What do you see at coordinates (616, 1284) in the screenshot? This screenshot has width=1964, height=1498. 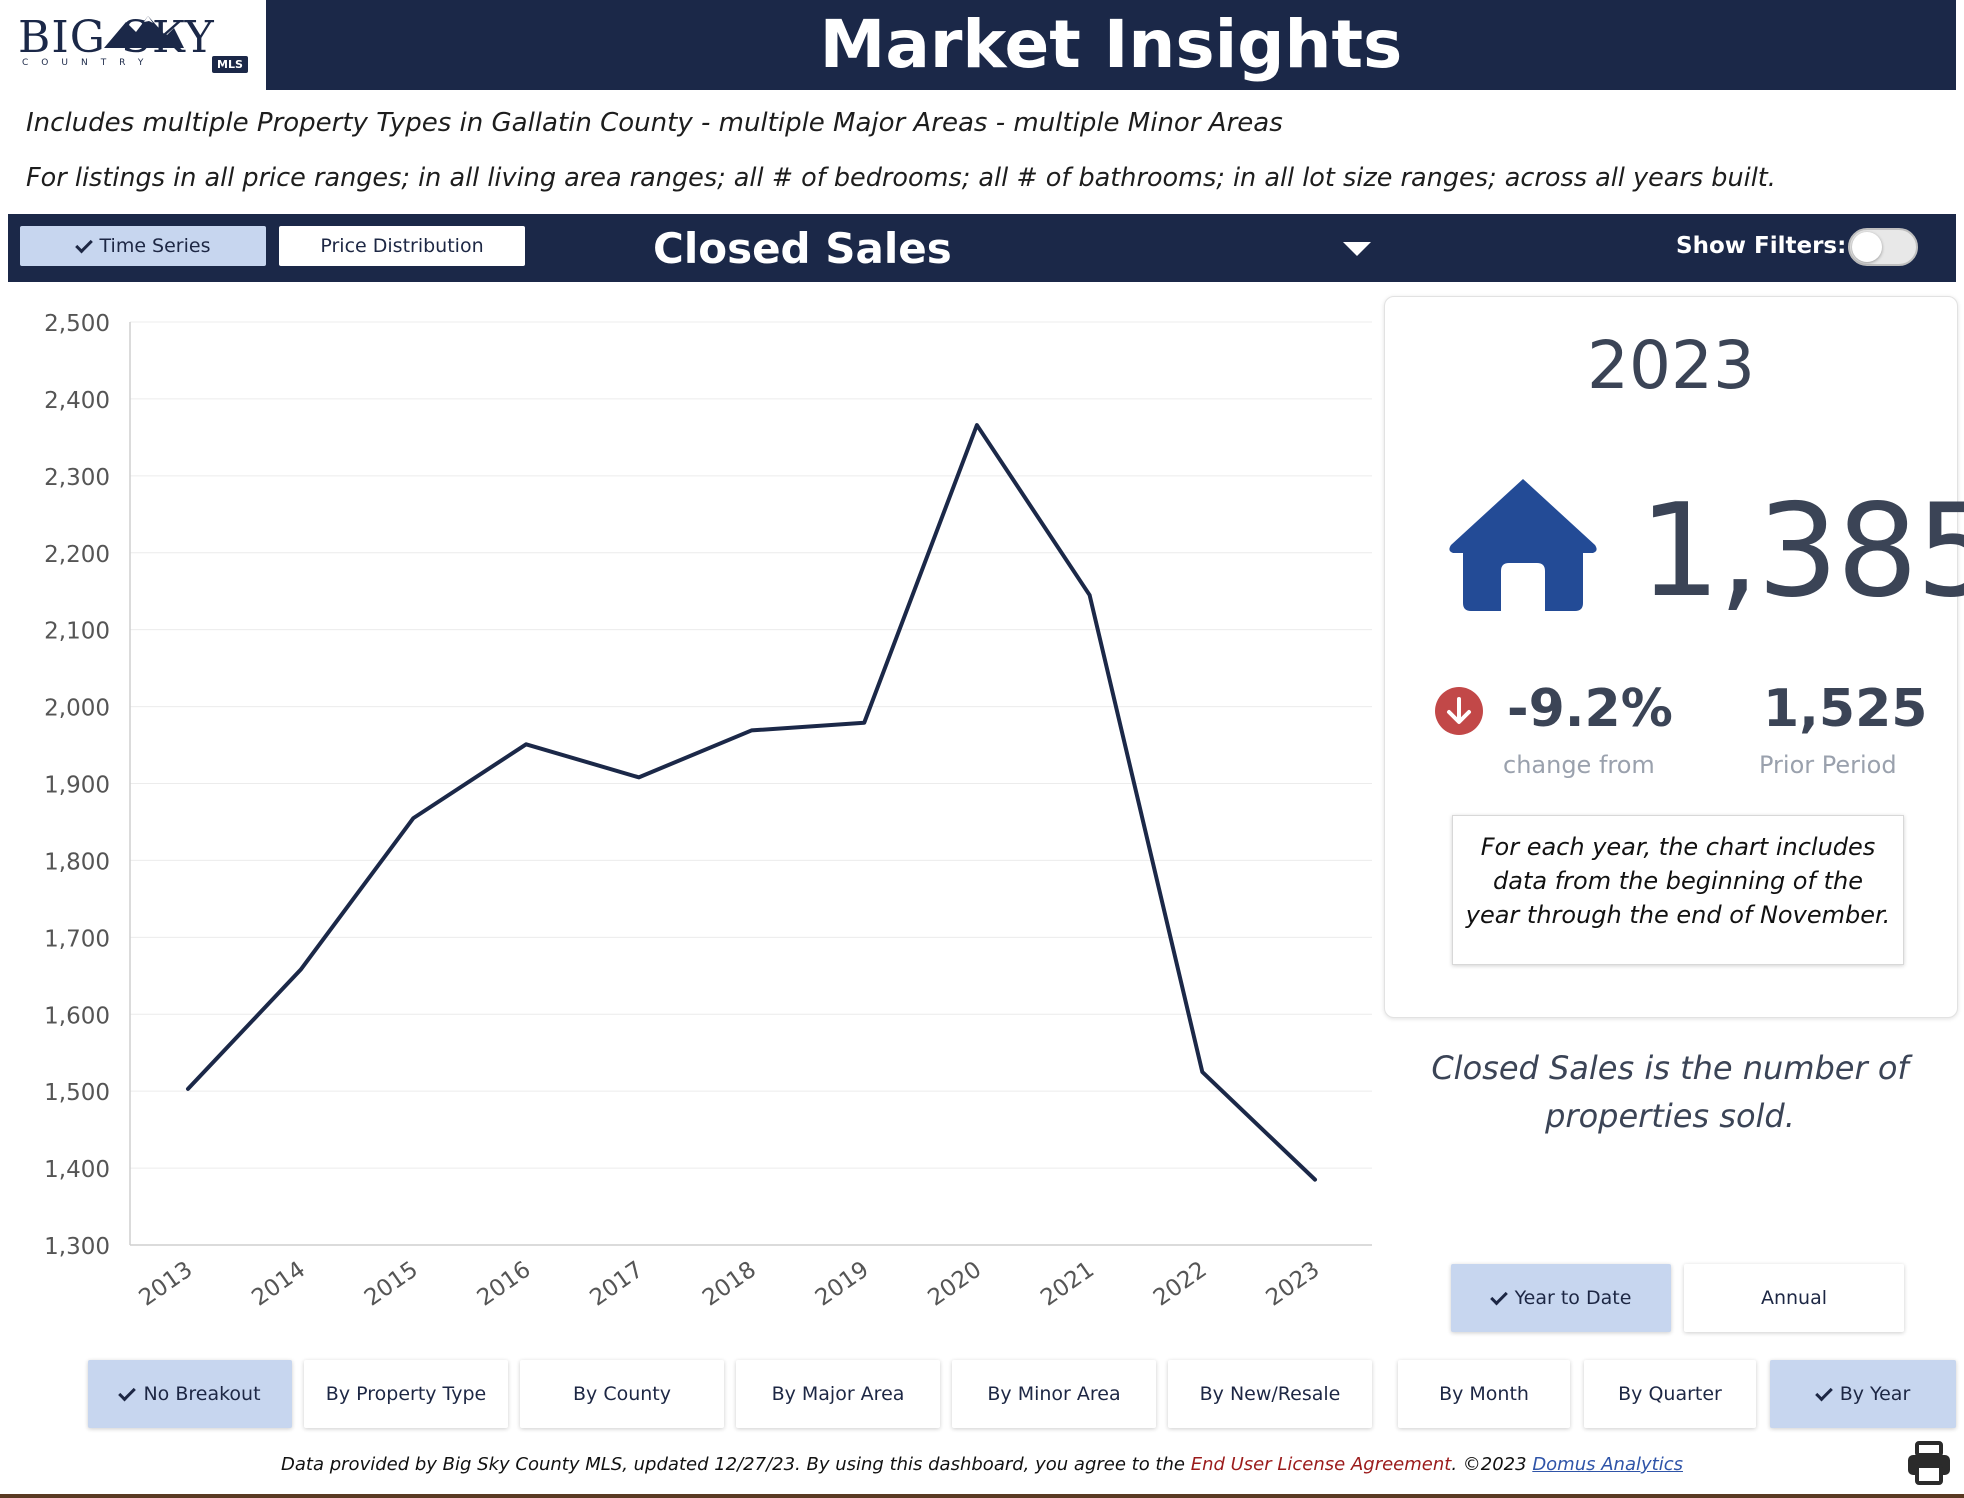 I see `x-tick-label: 2017` at bounding box center [616, 1284].